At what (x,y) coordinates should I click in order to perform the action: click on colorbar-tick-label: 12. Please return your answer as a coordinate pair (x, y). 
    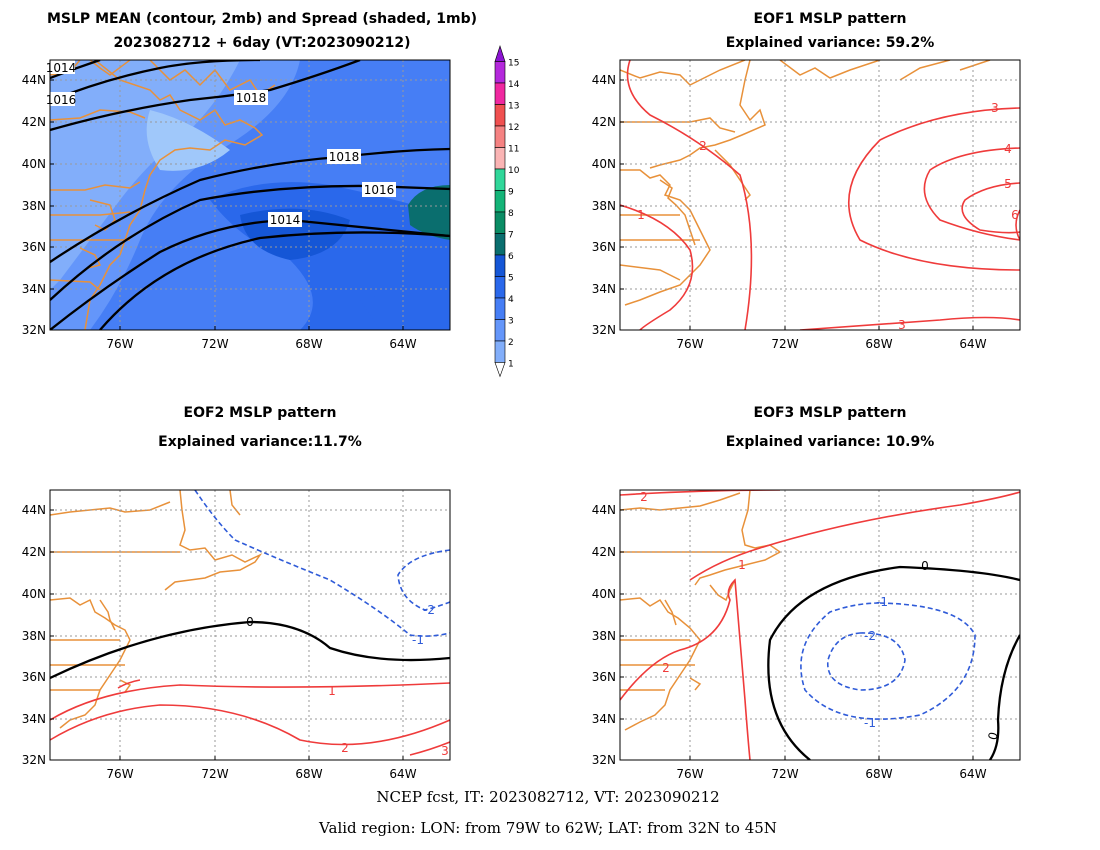
    Looking at the image, I should click on (513, 128).